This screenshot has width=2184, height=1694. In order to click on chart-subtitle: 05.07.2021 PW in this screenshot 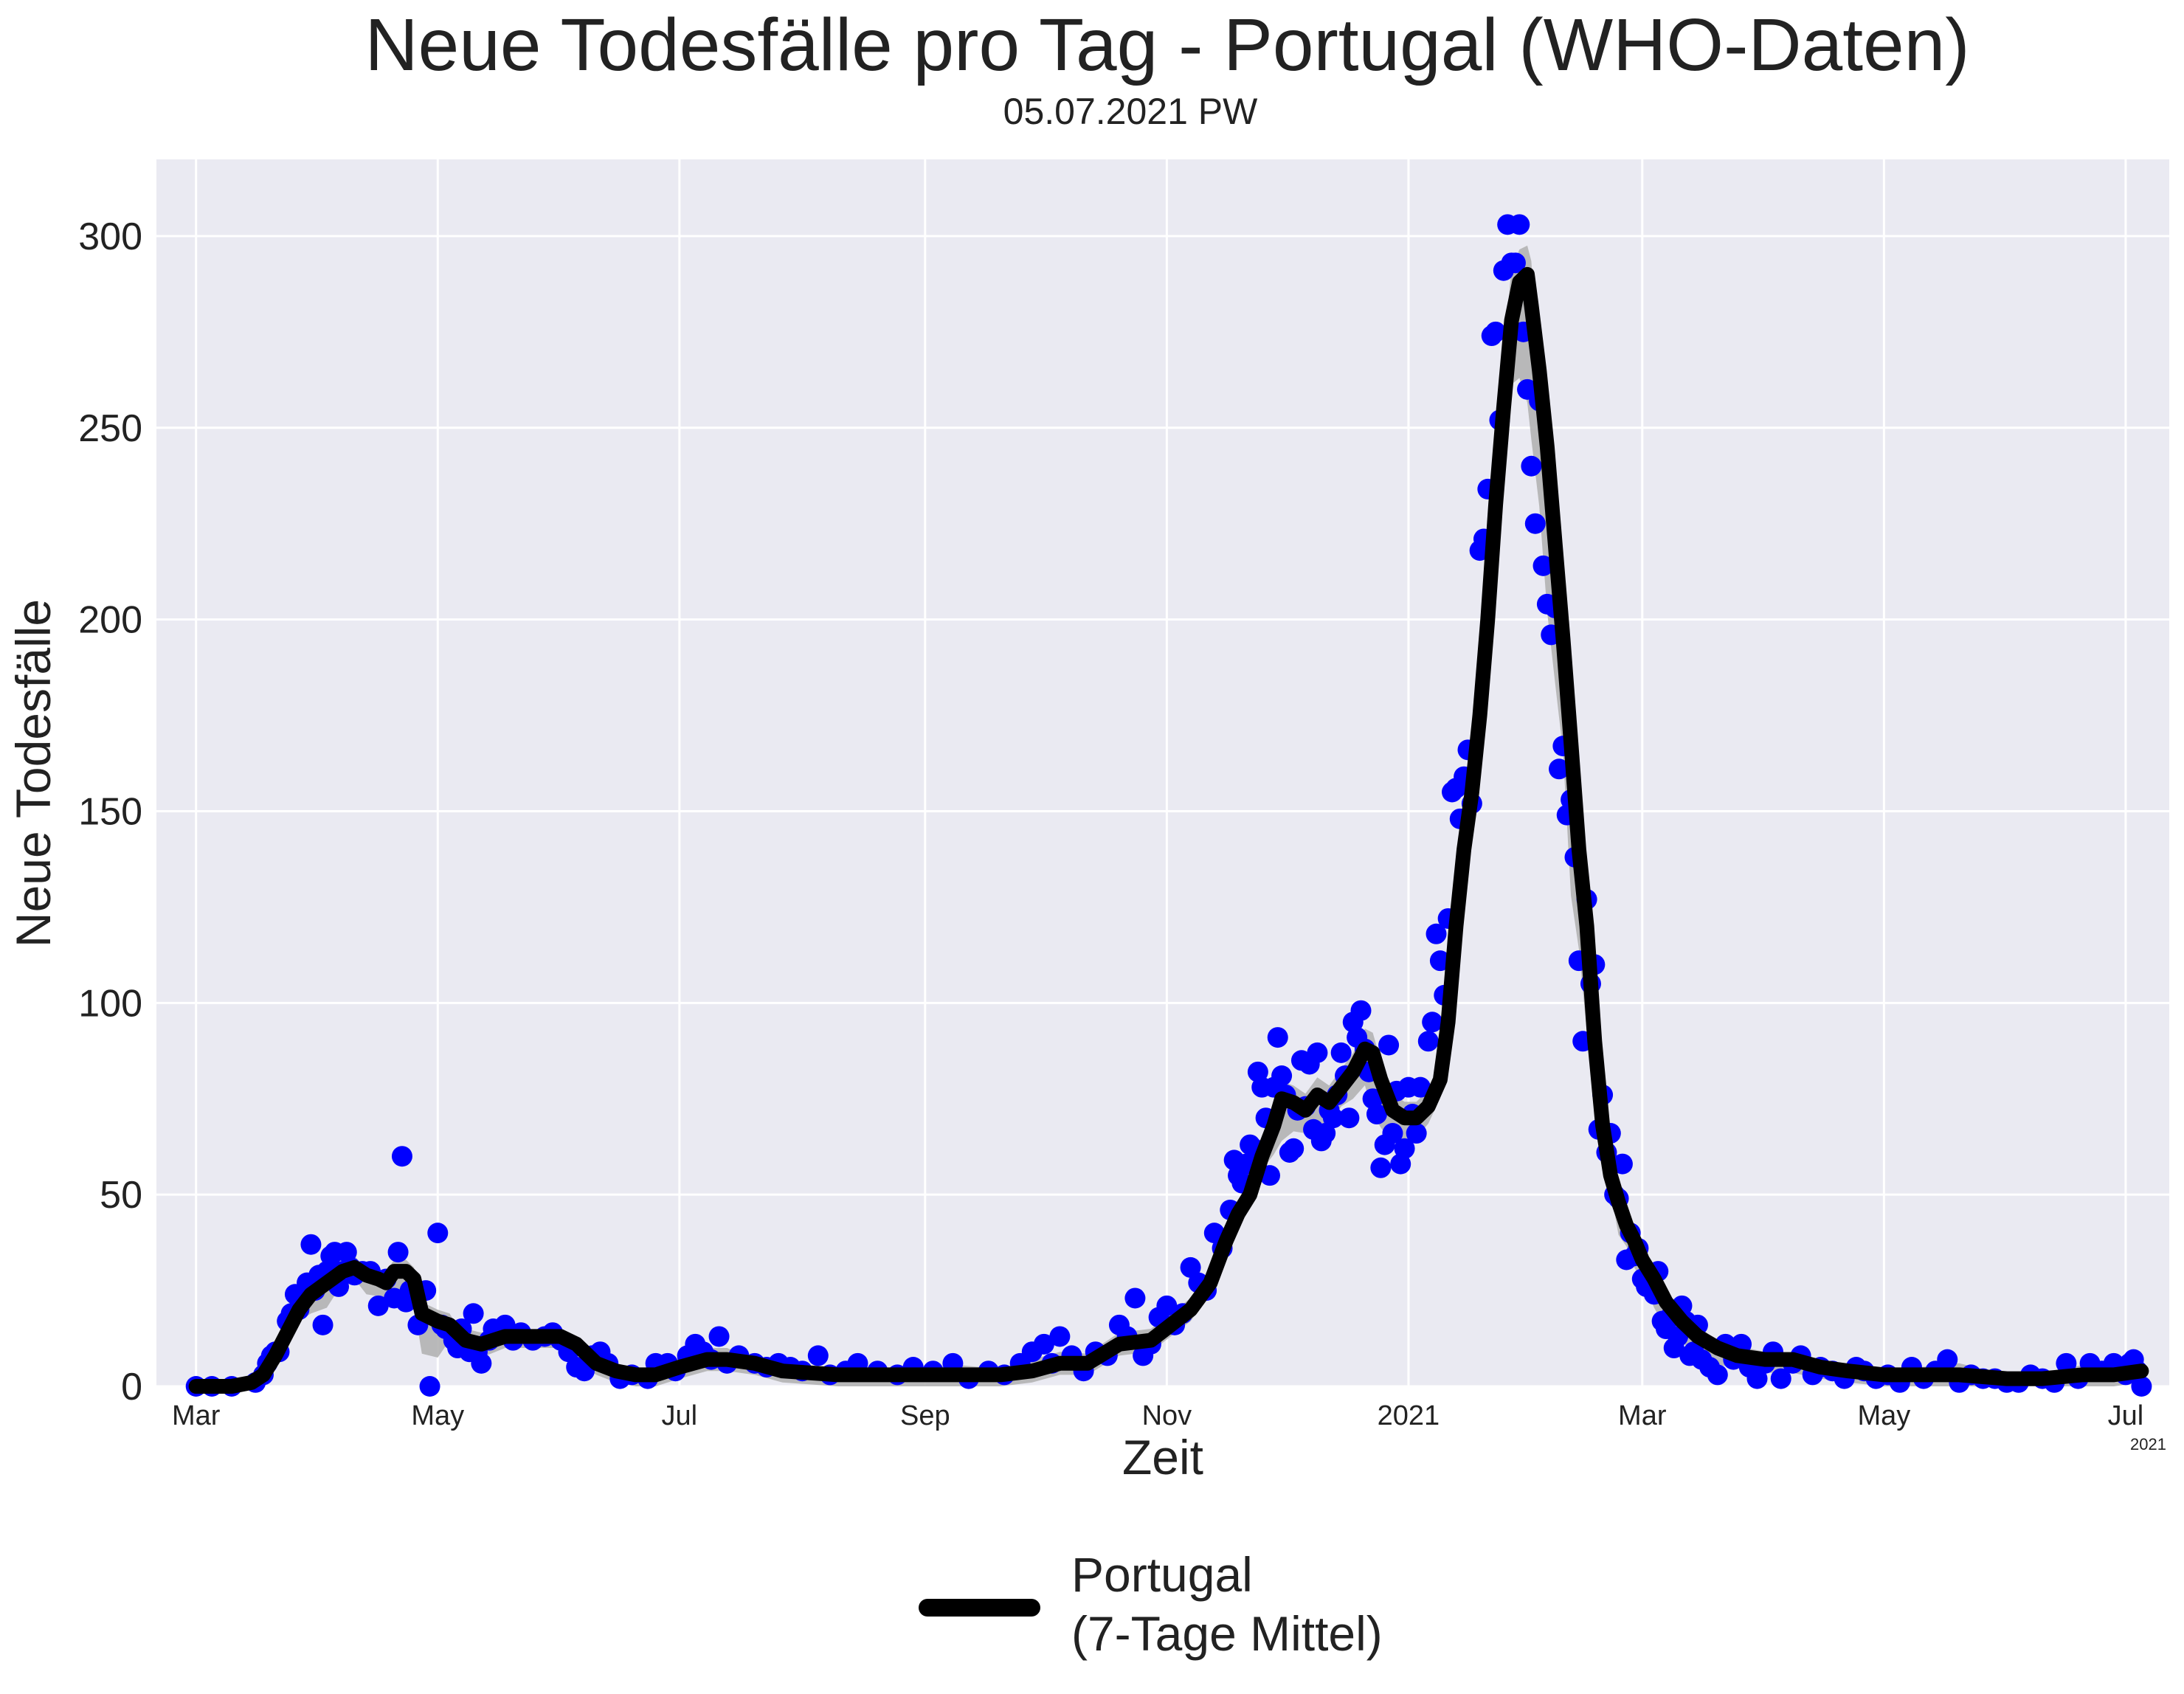, I will do `click(1130, 111)`.